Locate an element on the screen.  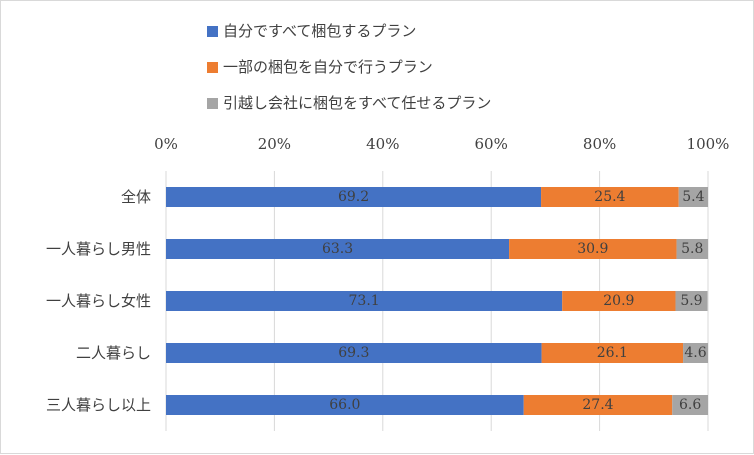
x-tick-label-0: 0% is located at coordinates (166, 144).